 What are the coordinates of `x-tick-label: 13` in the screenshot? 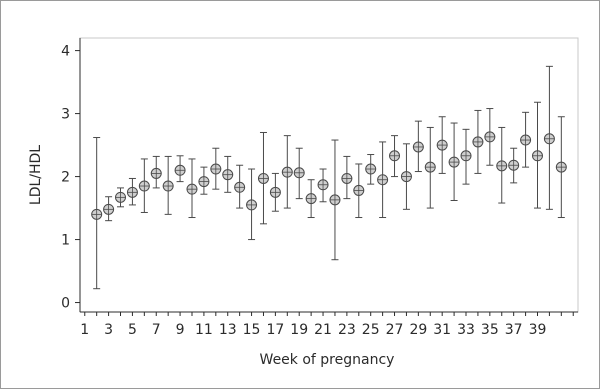 It's located at (228, 330).